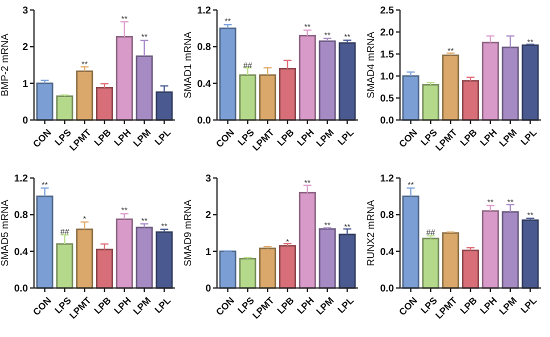 The image size is (550, 337). Describe the element at coordinates (387, 33) in the screenshot. I see `y-tick-label: 2.0` at that location.